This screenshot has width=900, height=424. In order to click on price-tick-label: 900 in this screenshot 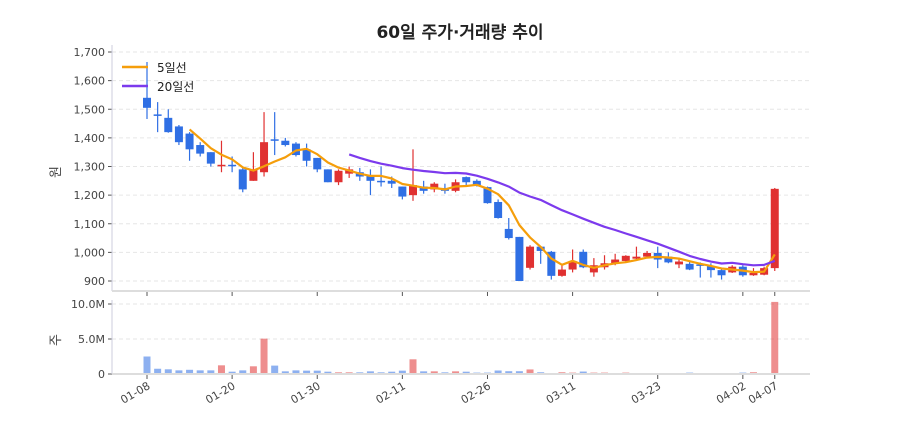, I will do `click(94, 281)`.